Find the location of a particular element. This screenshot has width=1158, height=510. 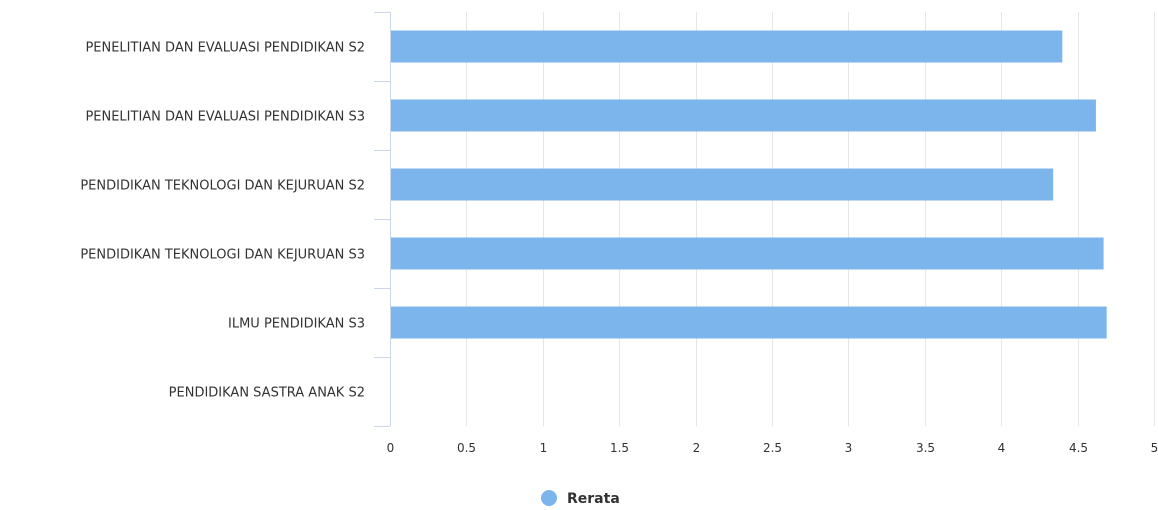

x-tick-label: 1 is located at coordinates (544, 448).